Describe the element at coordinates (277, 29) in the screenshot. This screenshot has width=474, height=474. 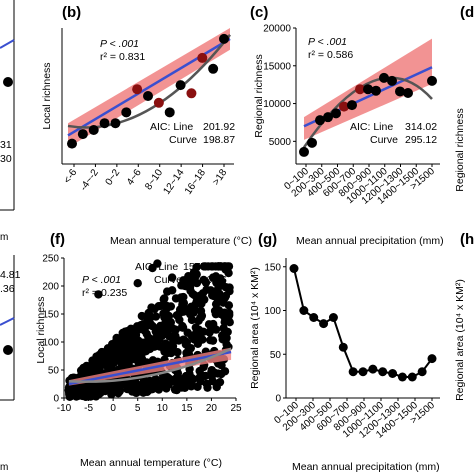
I see `y-tick-label-c: 20000` at that location.